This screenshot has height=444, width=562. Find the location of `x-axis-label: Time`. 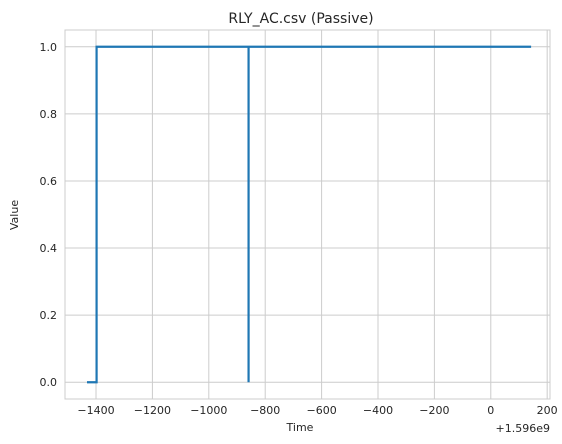

x-axis-label: Time is located at coordinates (300, 427).